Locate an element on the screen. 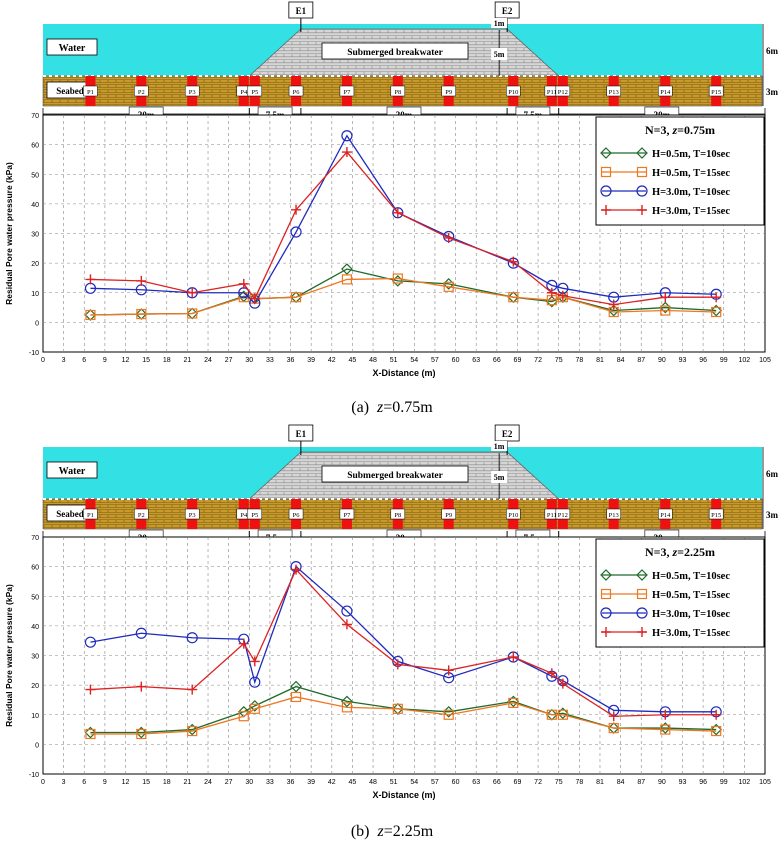 This screenshot has width=784, height=845. legend-title-part: z is located at coordinates (675, 552).